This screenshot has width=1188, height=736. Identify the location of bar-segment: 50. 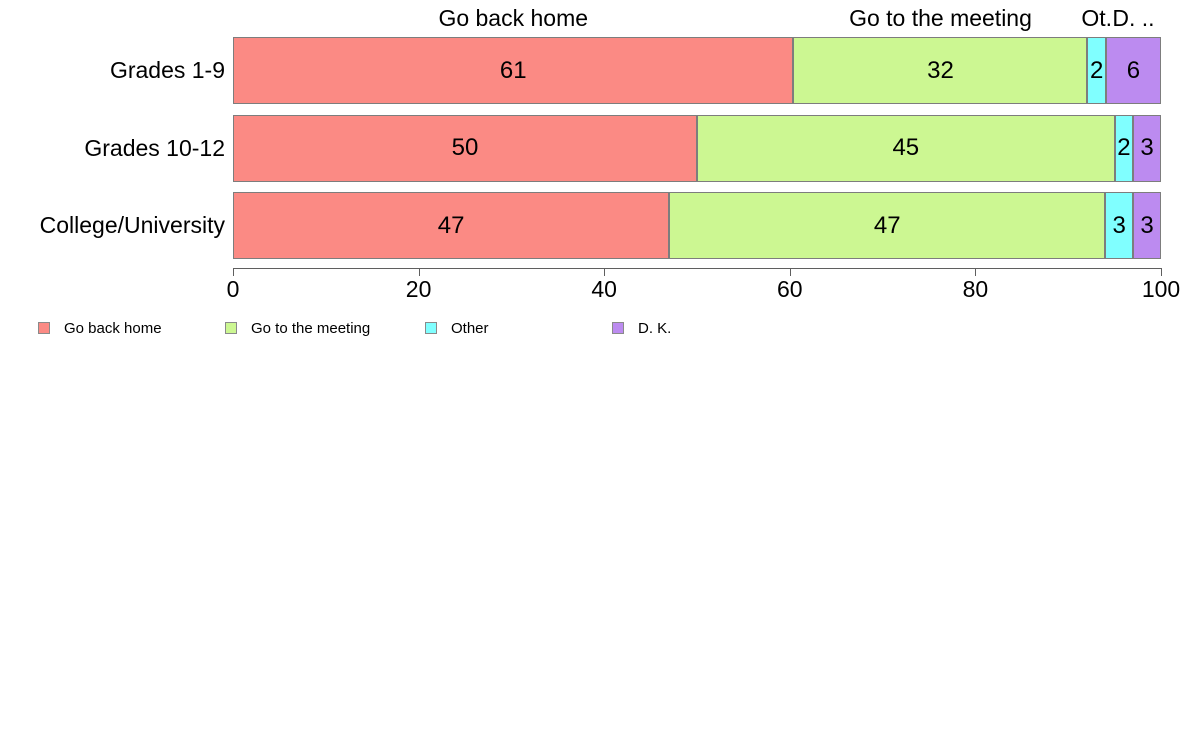
(465, 148).